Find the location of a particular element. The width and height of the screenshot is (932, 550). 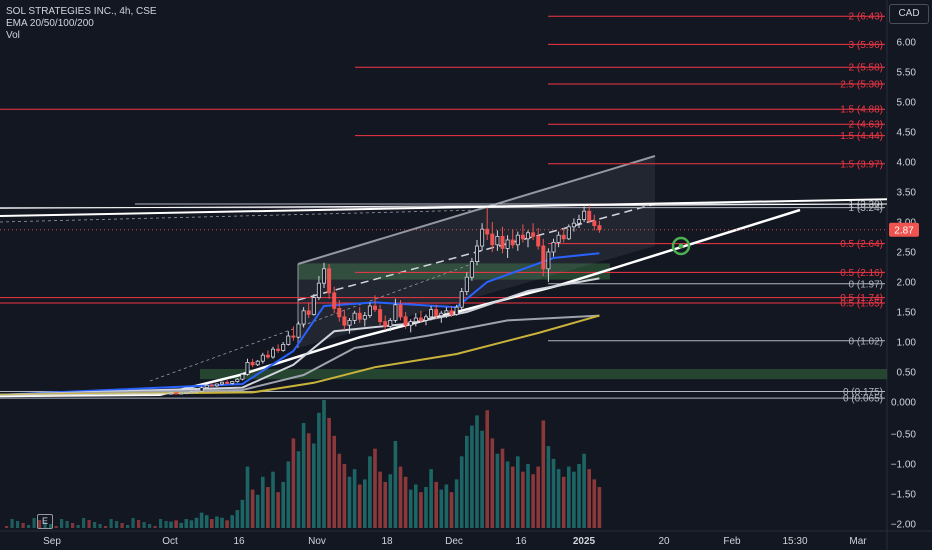

earnings-event-marker: E is located at coordinates (45, 521).